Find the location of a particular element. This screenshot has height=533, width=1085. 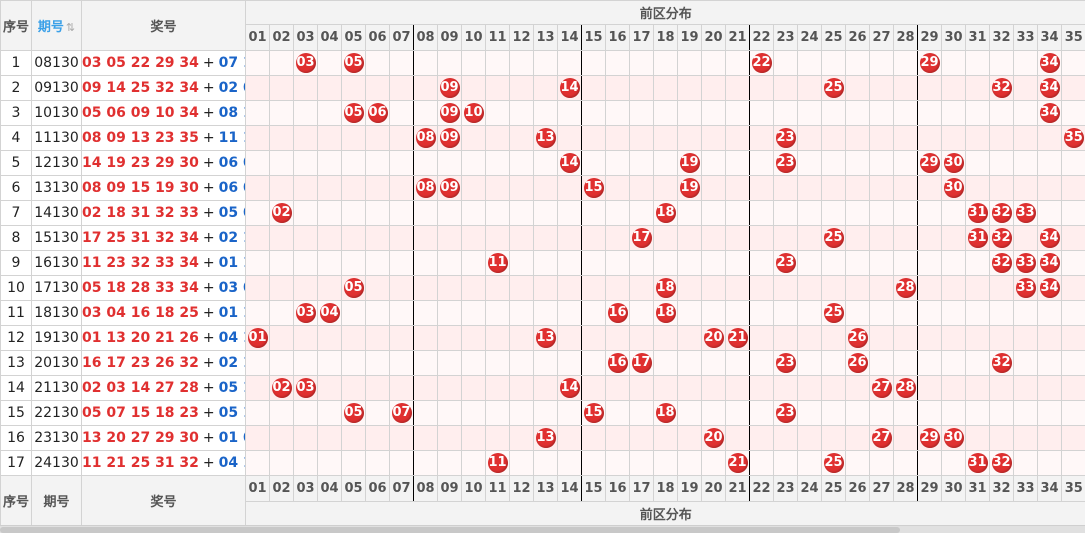

period-cell: 12130 is located at coordinates (56, 163).